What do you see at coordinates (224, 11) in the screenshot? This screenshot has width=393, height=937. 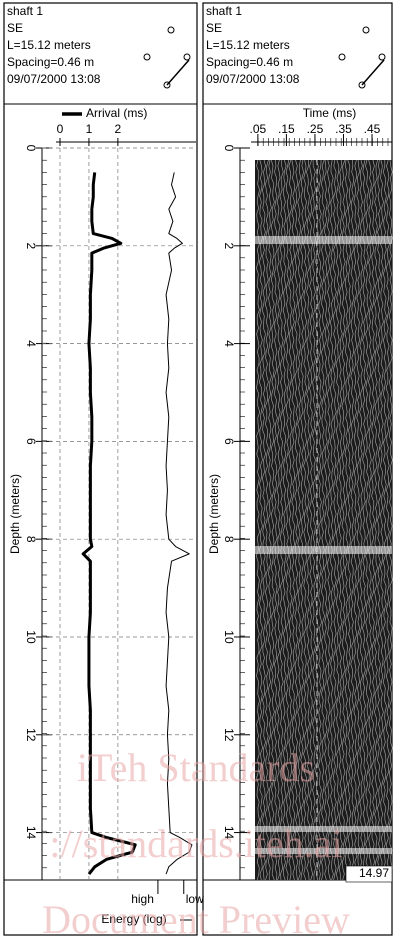 I see `header-line: shaft 1` at bounding box center [224, 11].